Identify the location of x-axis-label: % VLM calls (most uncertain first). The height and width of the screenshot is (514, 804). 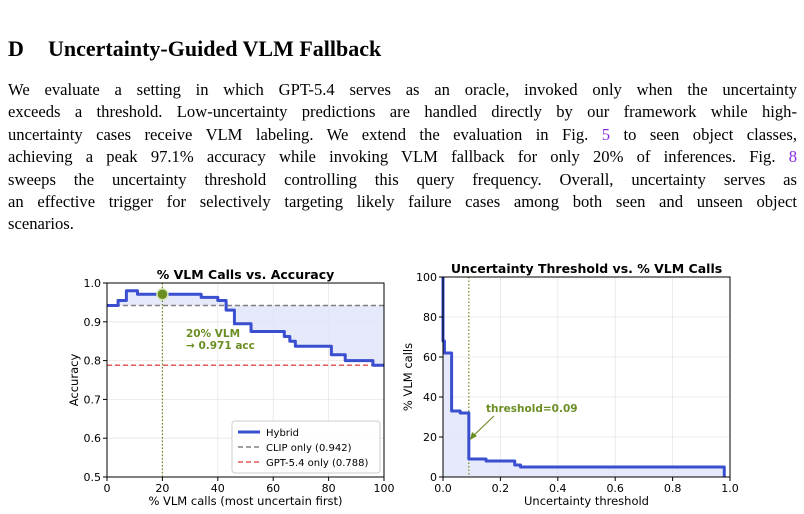
(245, 501).